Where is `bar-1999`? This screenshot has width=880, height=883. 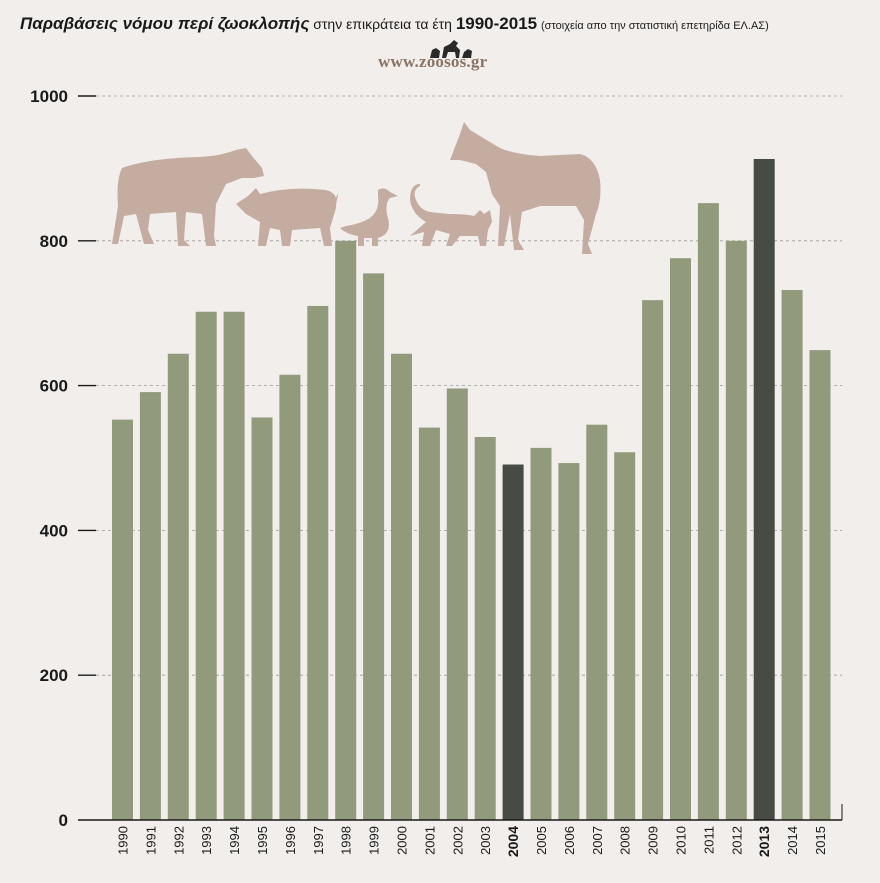
bar-1999 is located at coordinates (374, 546).